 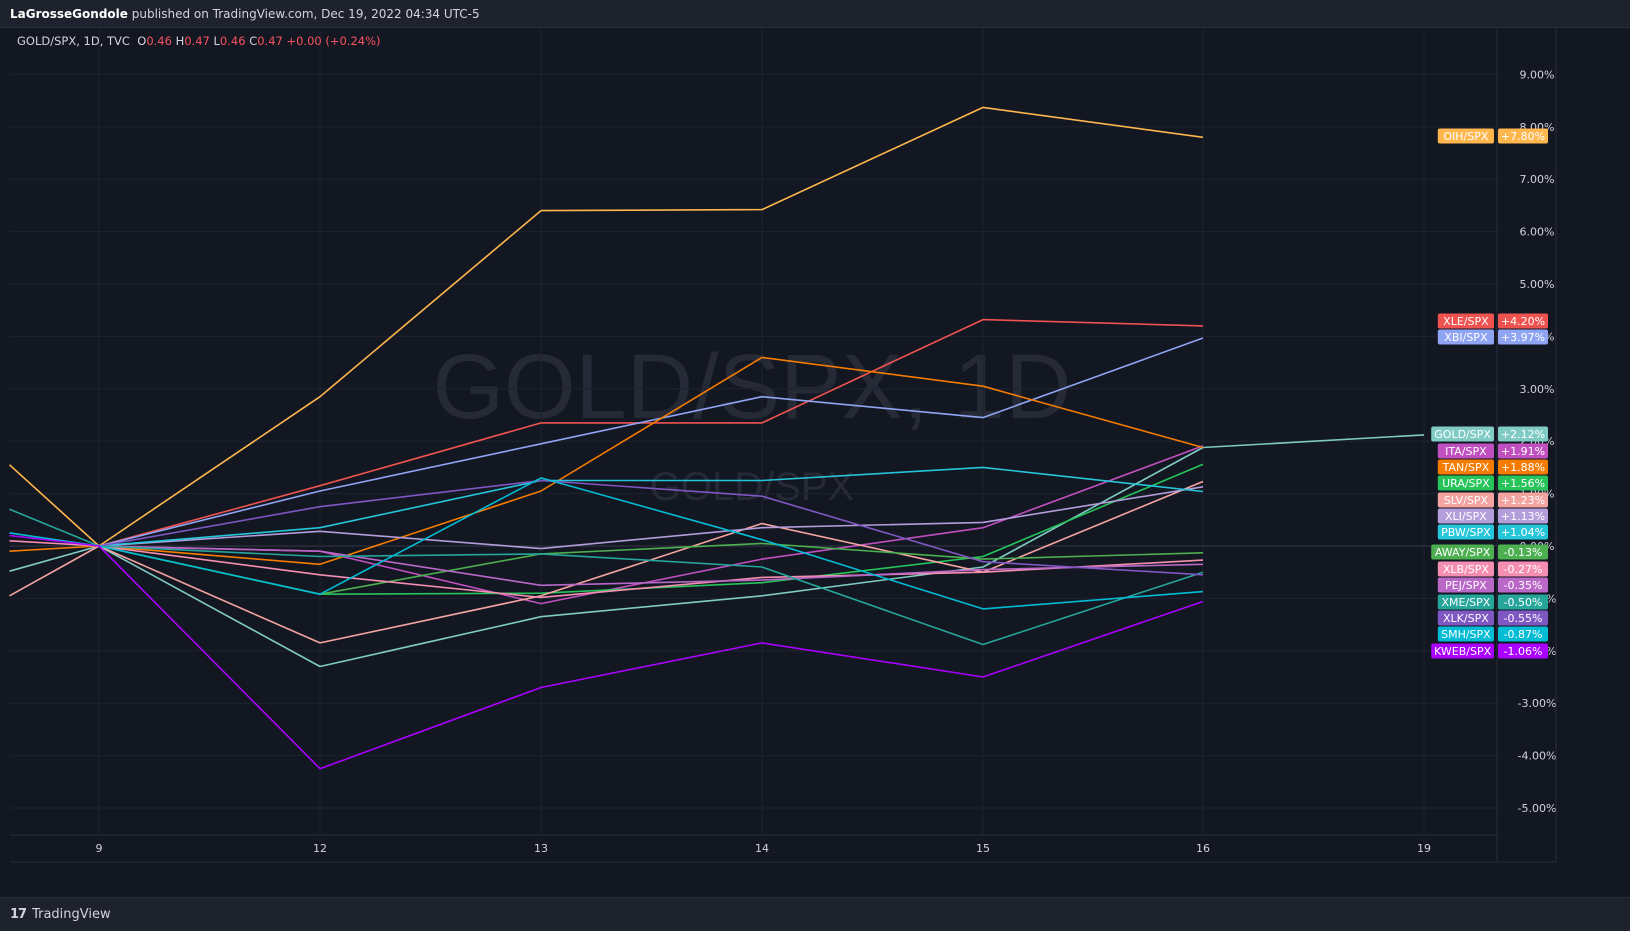 I want to click on series-value-label: +1.13%, so click(x=1523, y=516).